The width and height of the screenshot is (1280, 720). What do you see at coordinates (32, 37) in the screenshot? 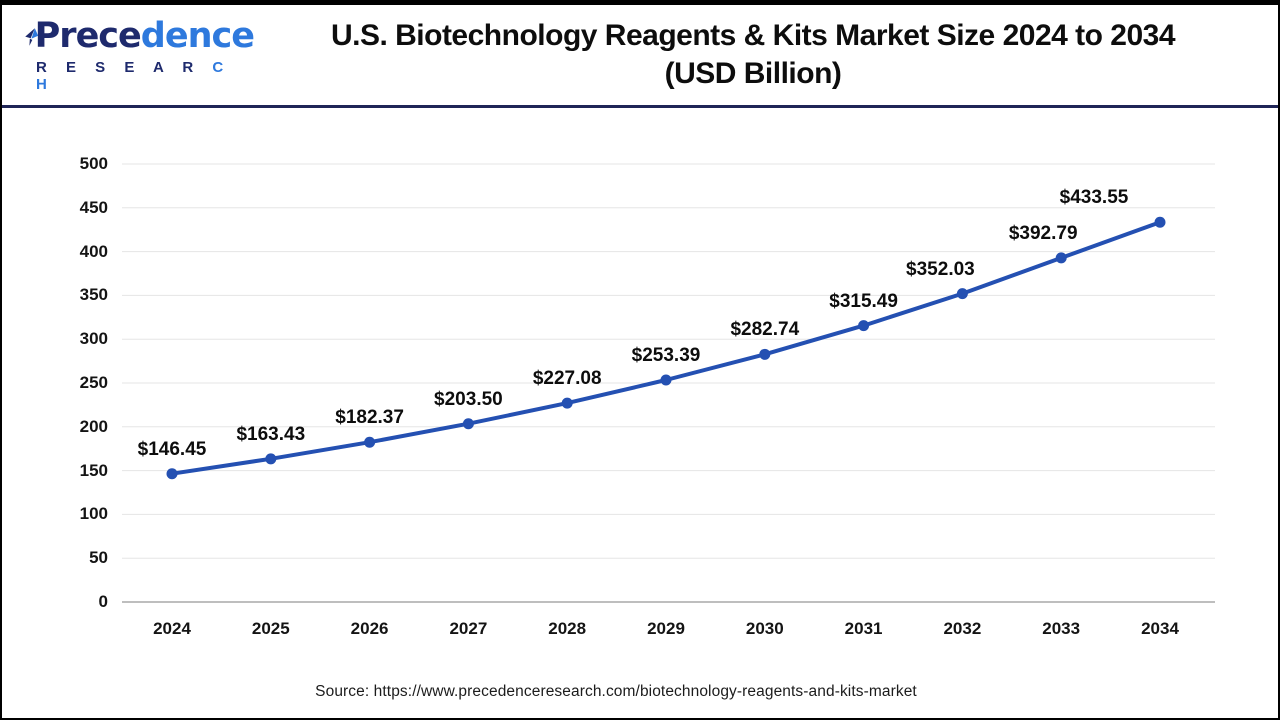
I see `paper-plane-icon` at bounding box center [32, 37].